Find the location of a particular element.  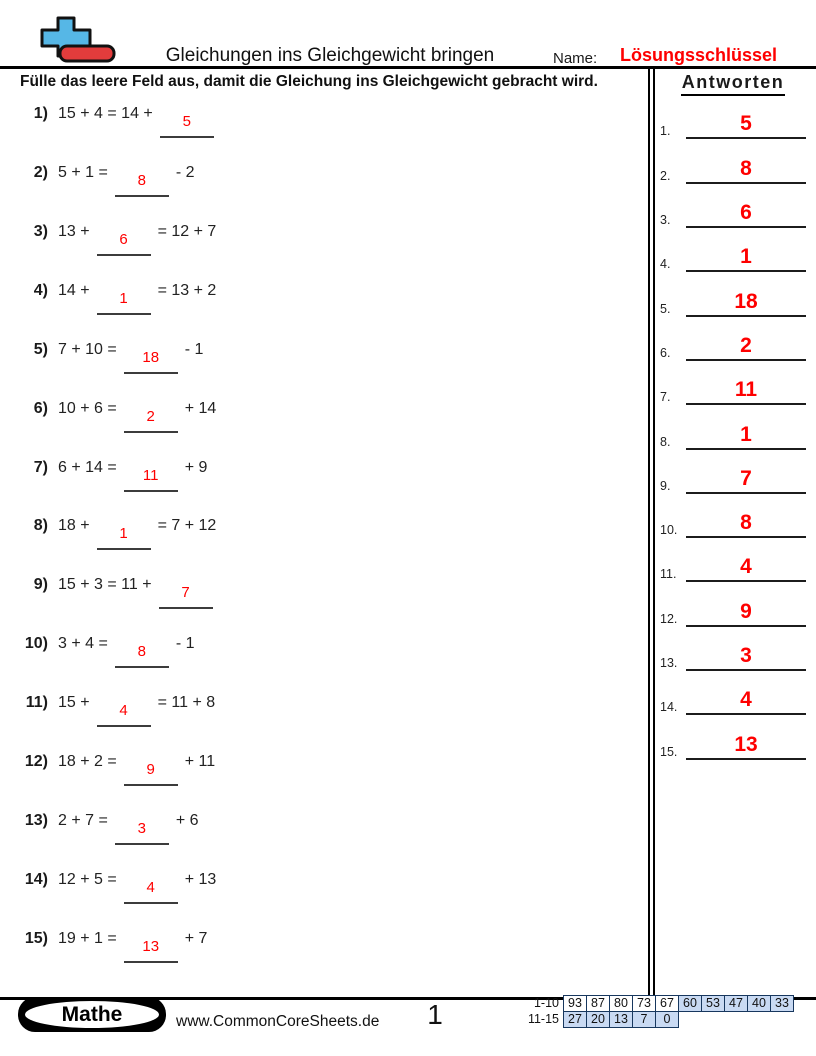

question-number: 8) is located at coordinates (40, 526).